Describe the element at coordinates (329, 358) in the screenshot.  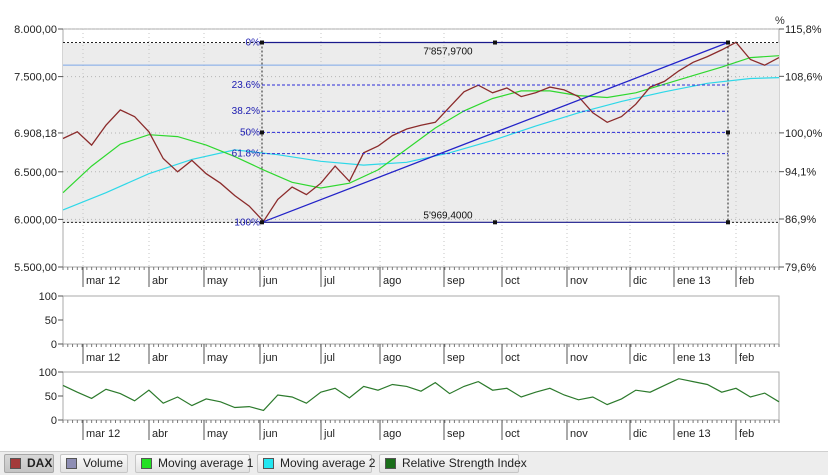
I see `x-volume-tick-label-4: jul` at that location.